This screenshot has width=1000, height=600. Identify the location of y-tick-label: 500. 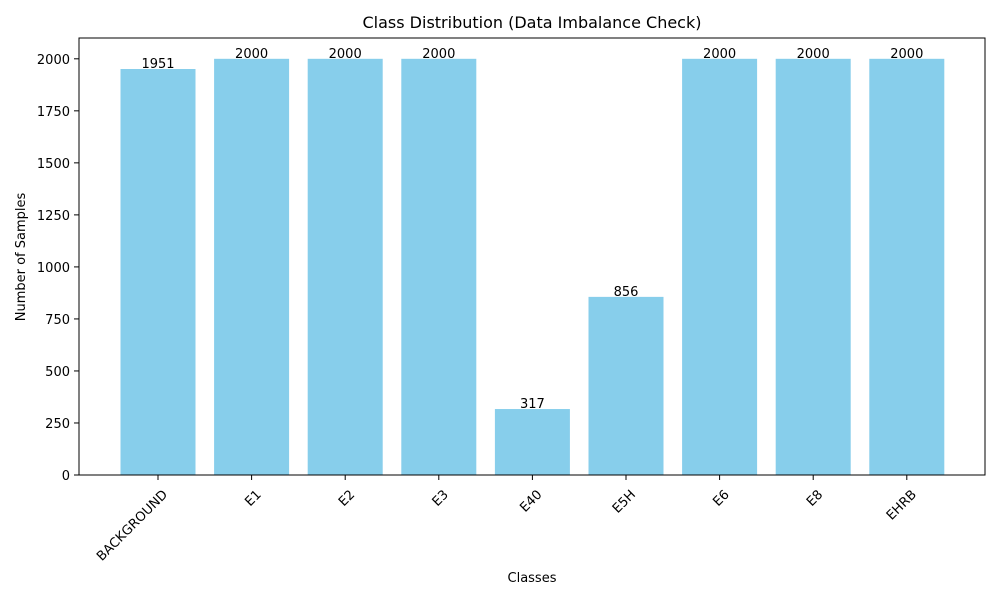
(57, 372).